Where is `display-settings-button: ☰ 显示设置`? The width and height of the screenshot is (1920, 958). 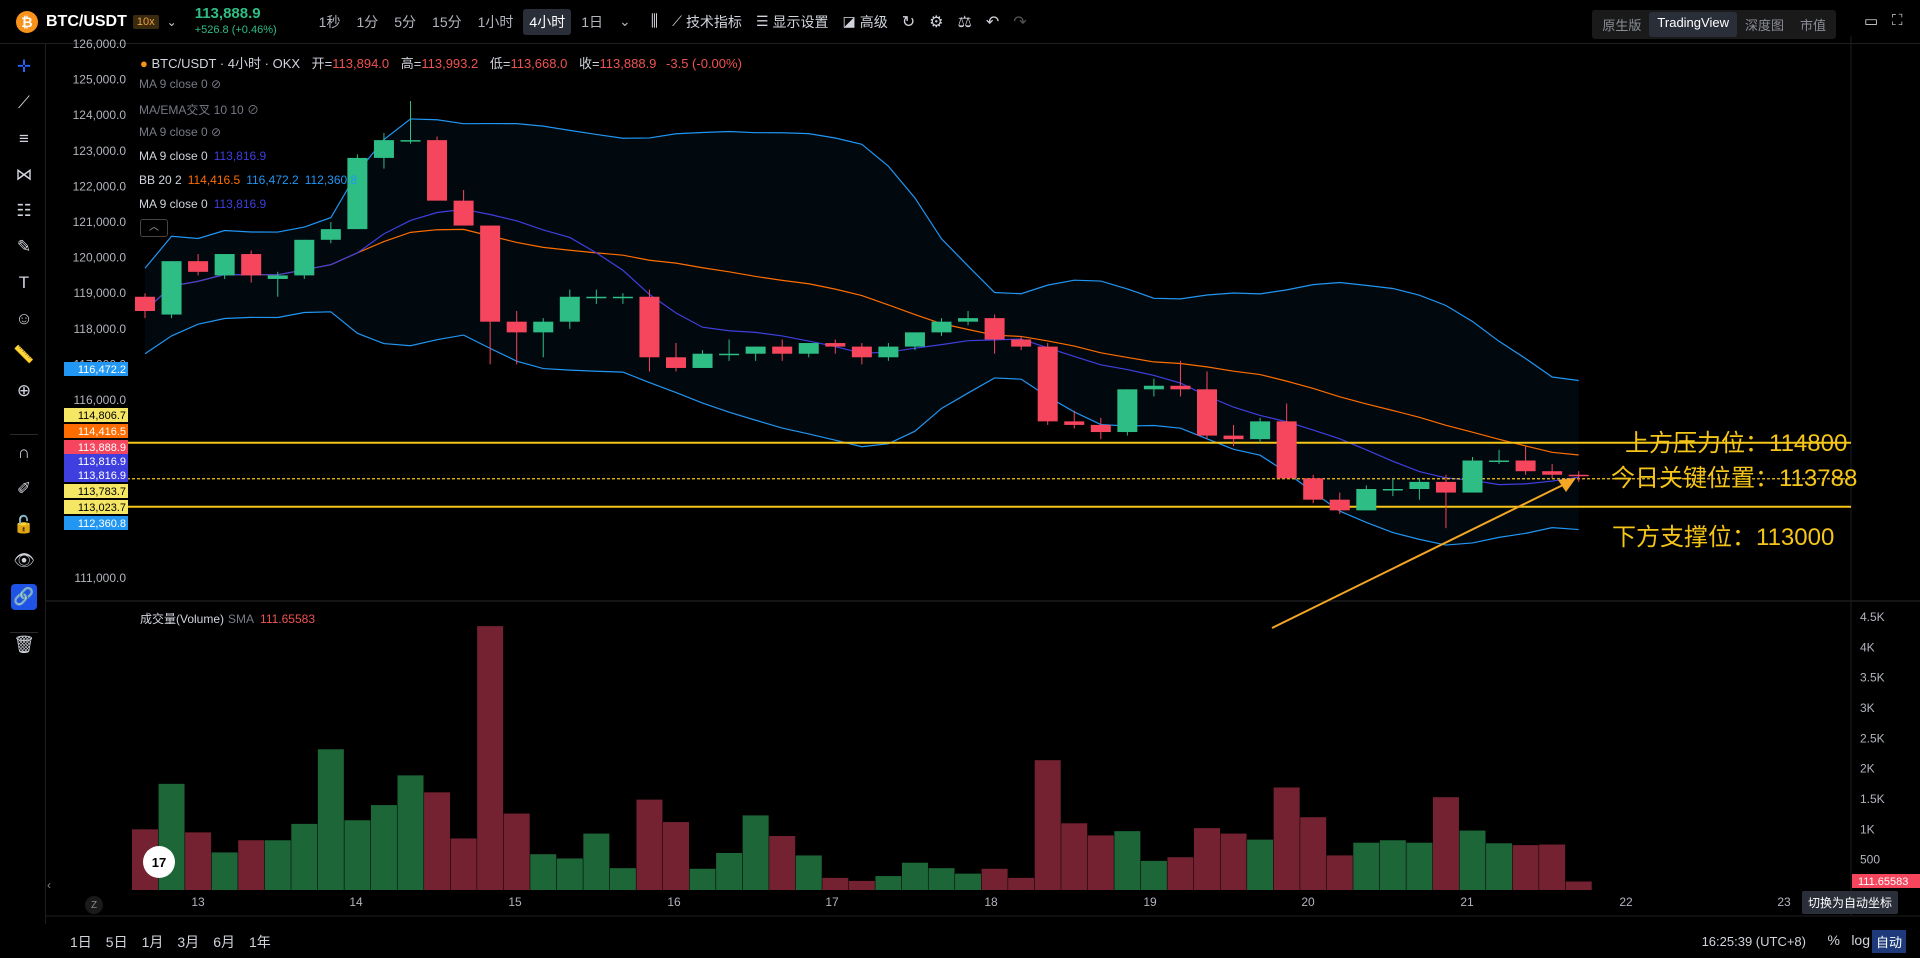
display-settings-button: ☰ 显示设置 is located at coordinates (792, 22).